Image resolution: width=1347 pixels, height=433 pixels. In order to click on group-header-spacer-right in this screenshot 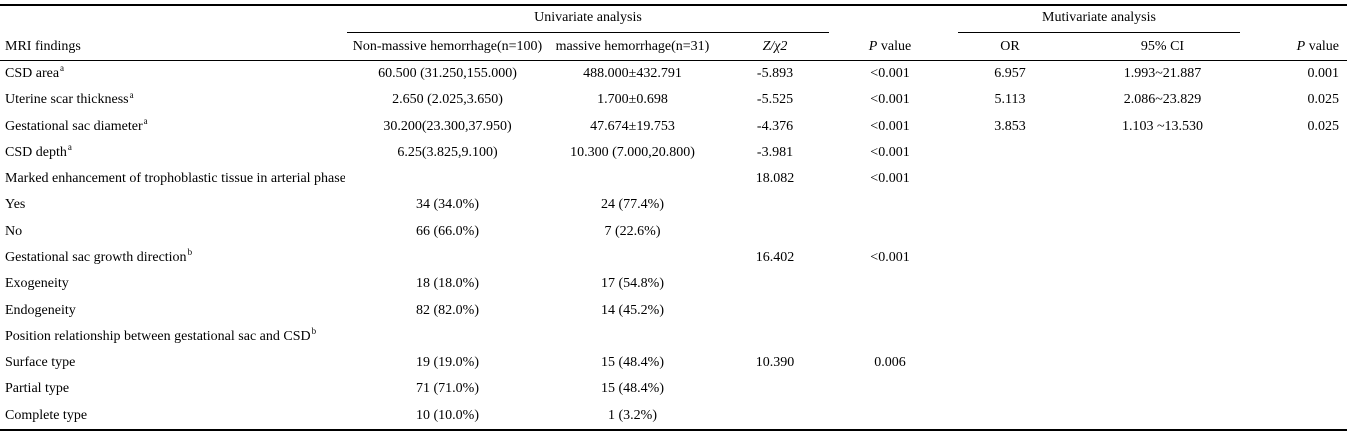, I will do `click(1298, 19)`.